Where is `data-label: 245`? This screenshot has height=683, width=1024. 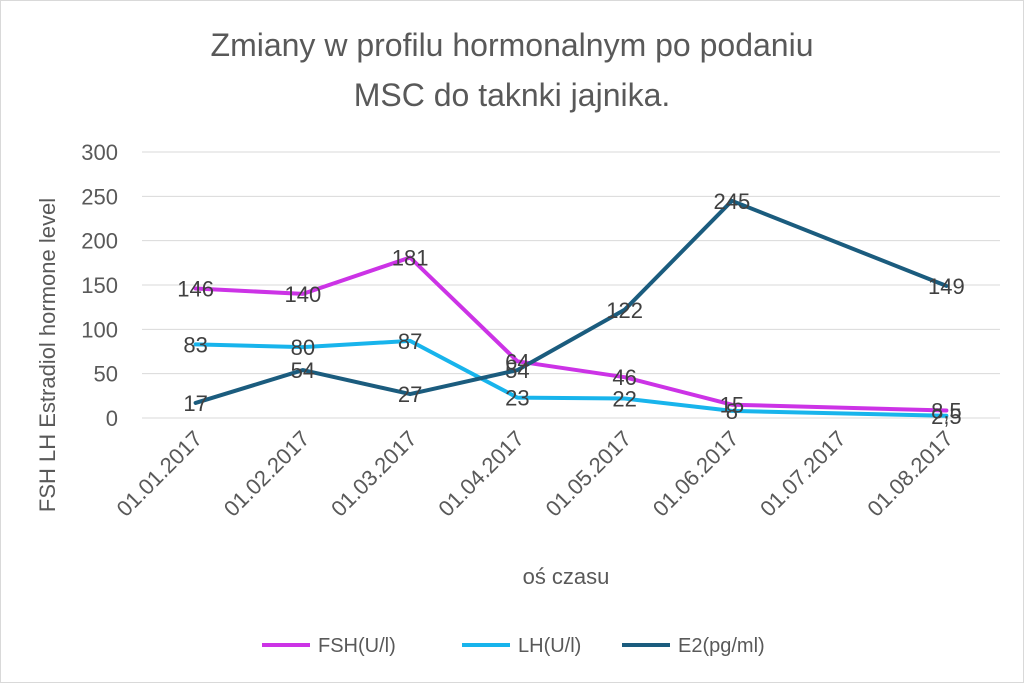
data-label: 245 is located at coordinates (732, 201).